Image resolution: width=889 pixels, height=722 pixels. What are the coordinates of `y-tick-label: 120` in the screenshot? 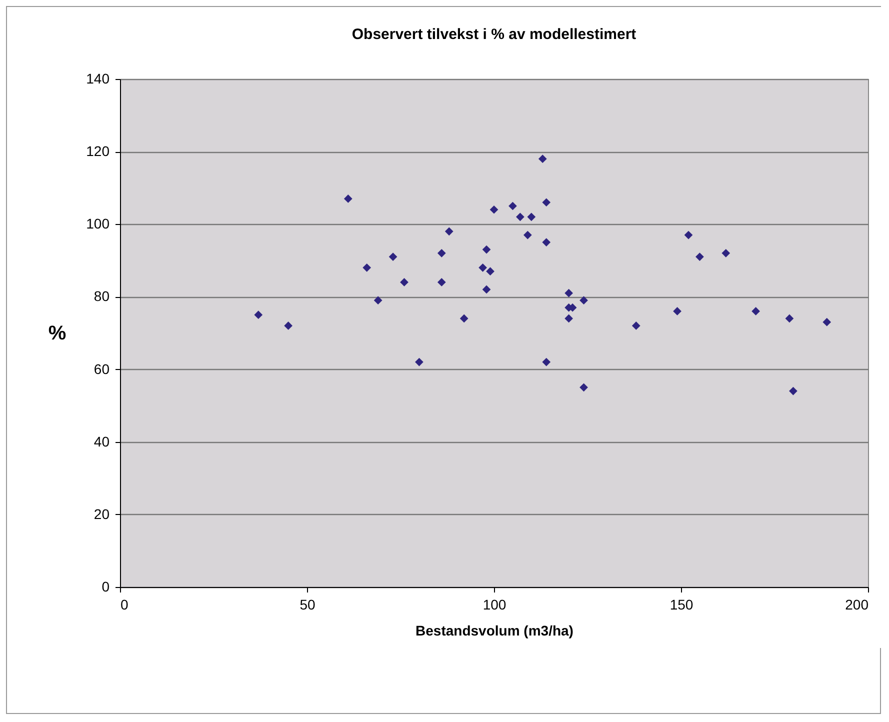 It's located at (98, 151).